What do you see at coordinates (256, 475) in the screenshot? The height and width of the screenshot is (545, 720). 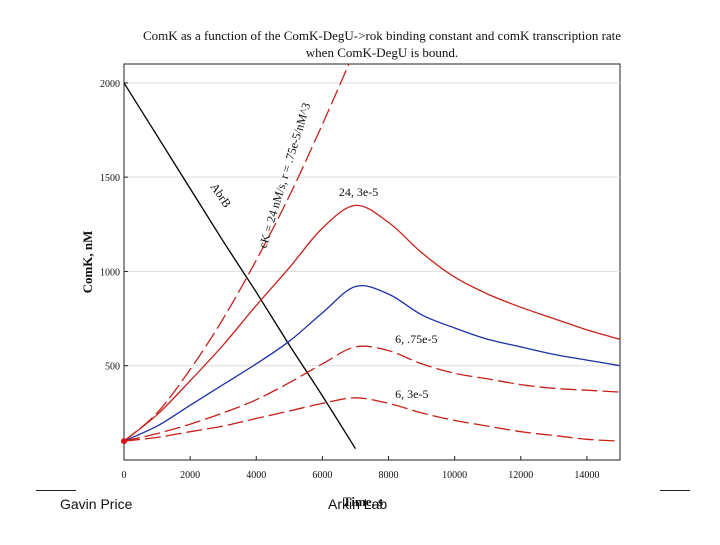 I see `x-tick-label: 4000` at bounding box center [256, 475].